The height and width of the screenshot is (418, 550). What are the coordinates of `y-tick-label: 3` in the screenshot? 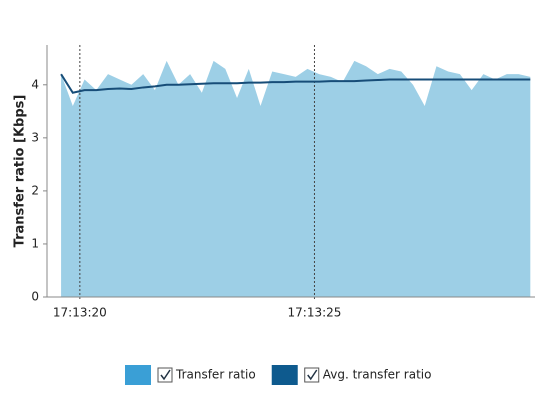 It's located at (35, 137).